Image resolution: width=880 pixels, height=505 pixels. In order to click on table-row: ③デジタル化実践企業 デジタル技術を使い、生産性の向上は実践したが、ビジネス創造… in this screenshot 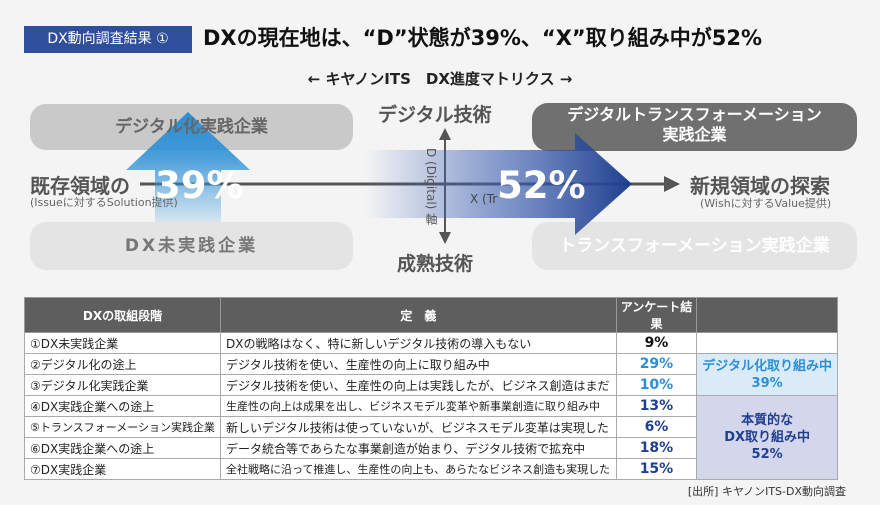, I will do `click(431, 385)`.